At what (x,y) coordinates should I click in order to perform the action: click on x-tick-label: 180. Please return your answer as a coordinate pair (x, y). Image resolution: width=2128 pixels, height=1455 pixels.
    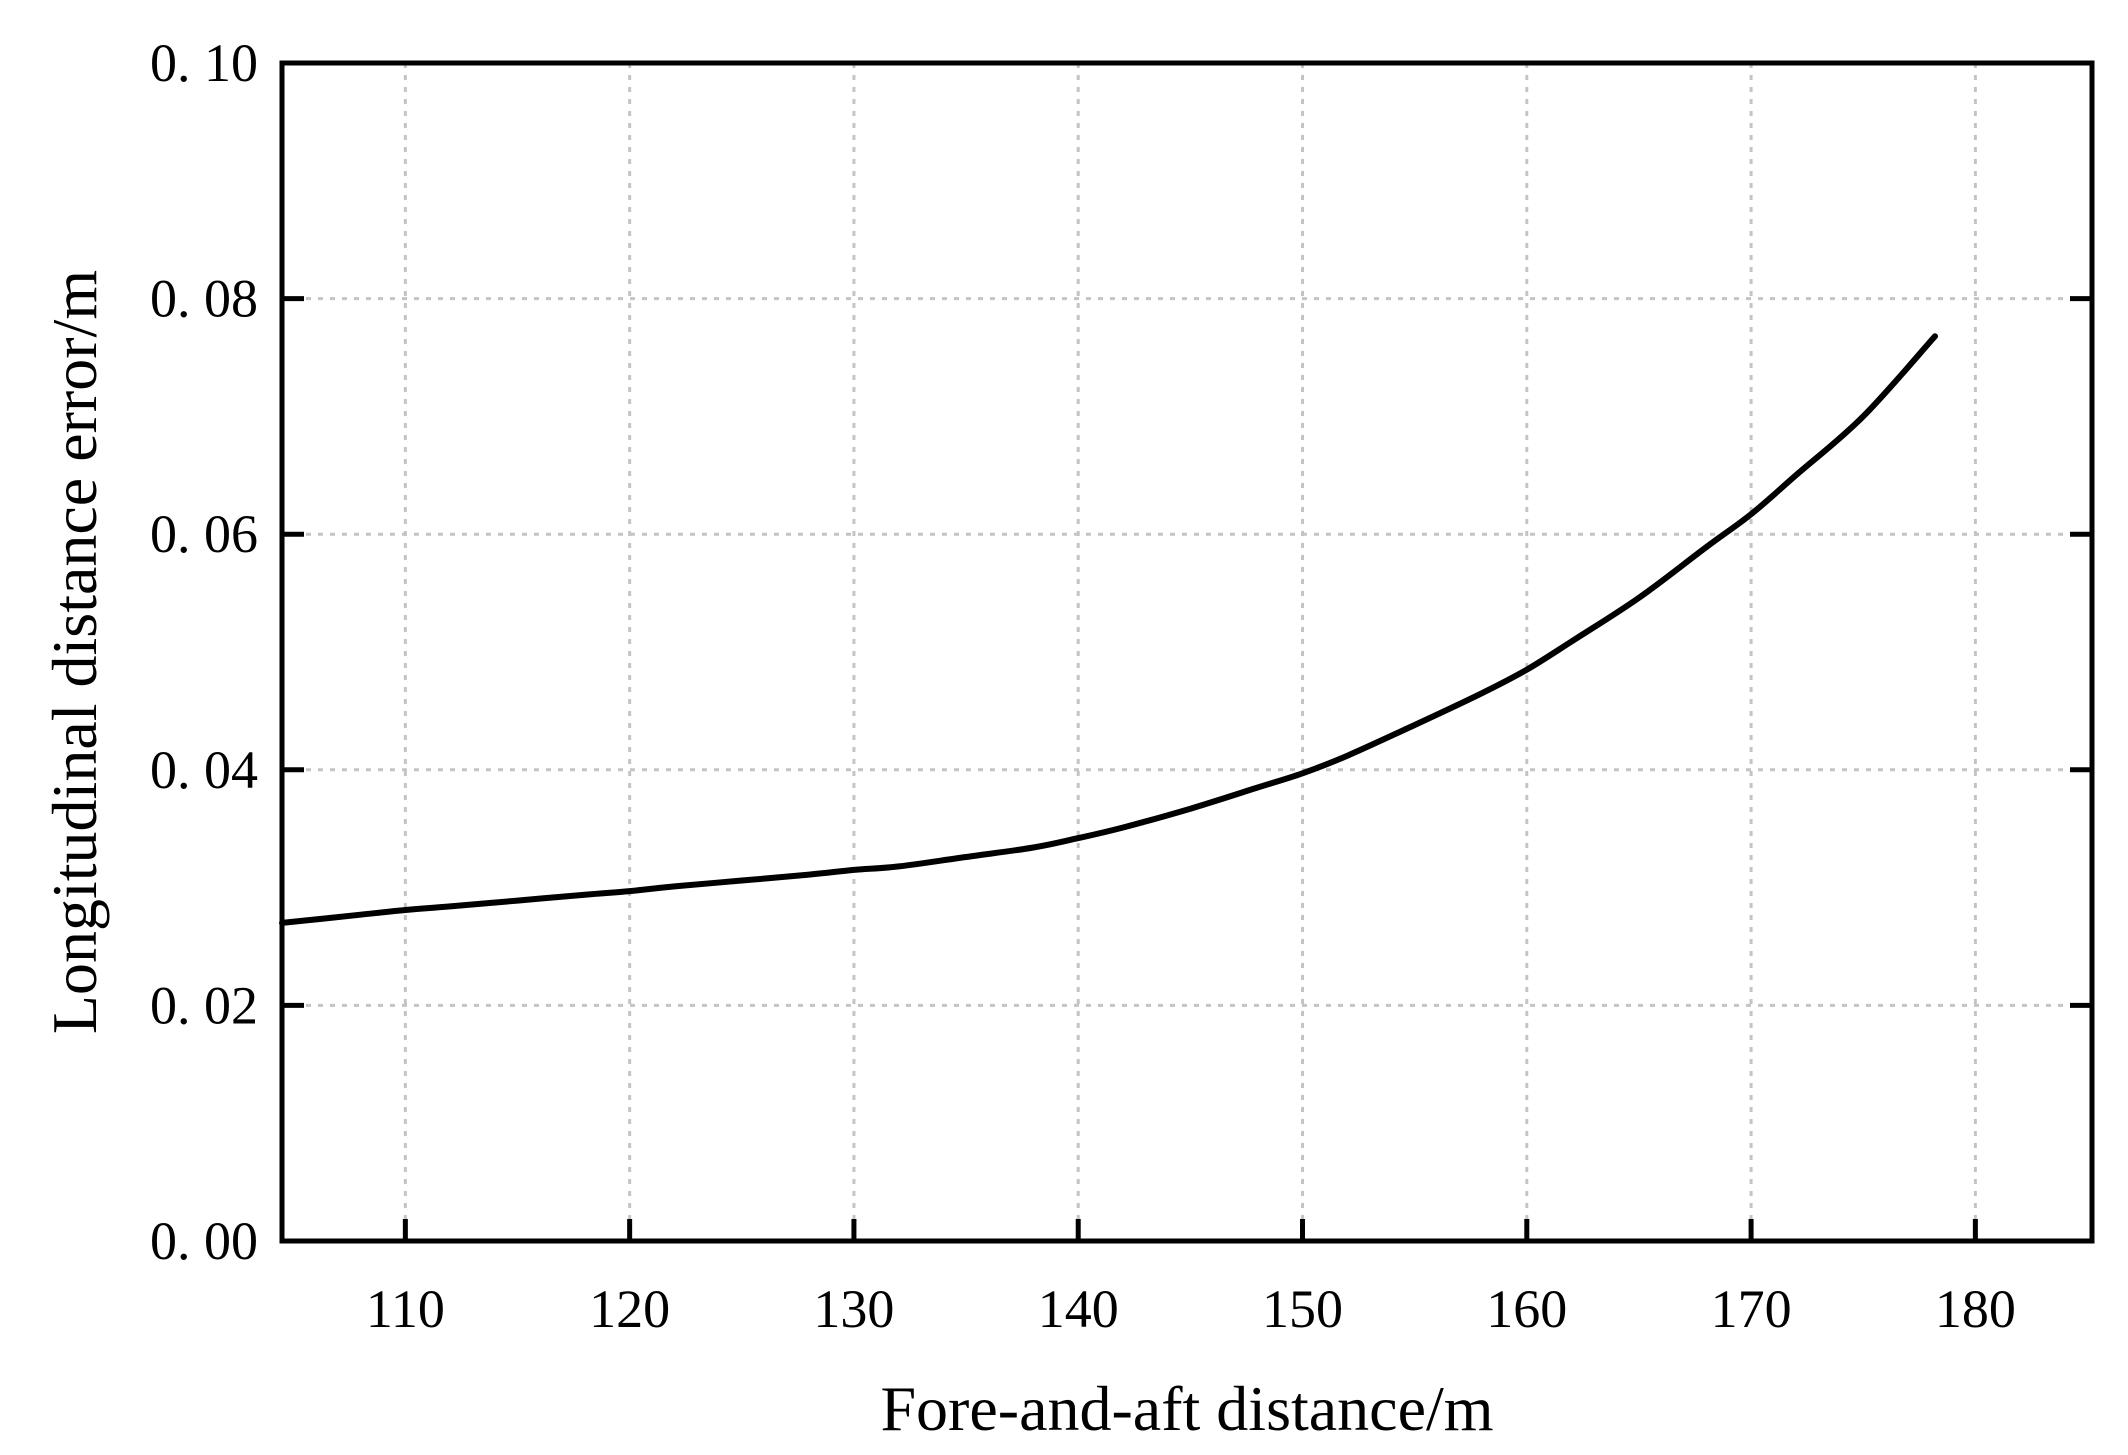
    Looking at the image, I should click on (1975, 1309).